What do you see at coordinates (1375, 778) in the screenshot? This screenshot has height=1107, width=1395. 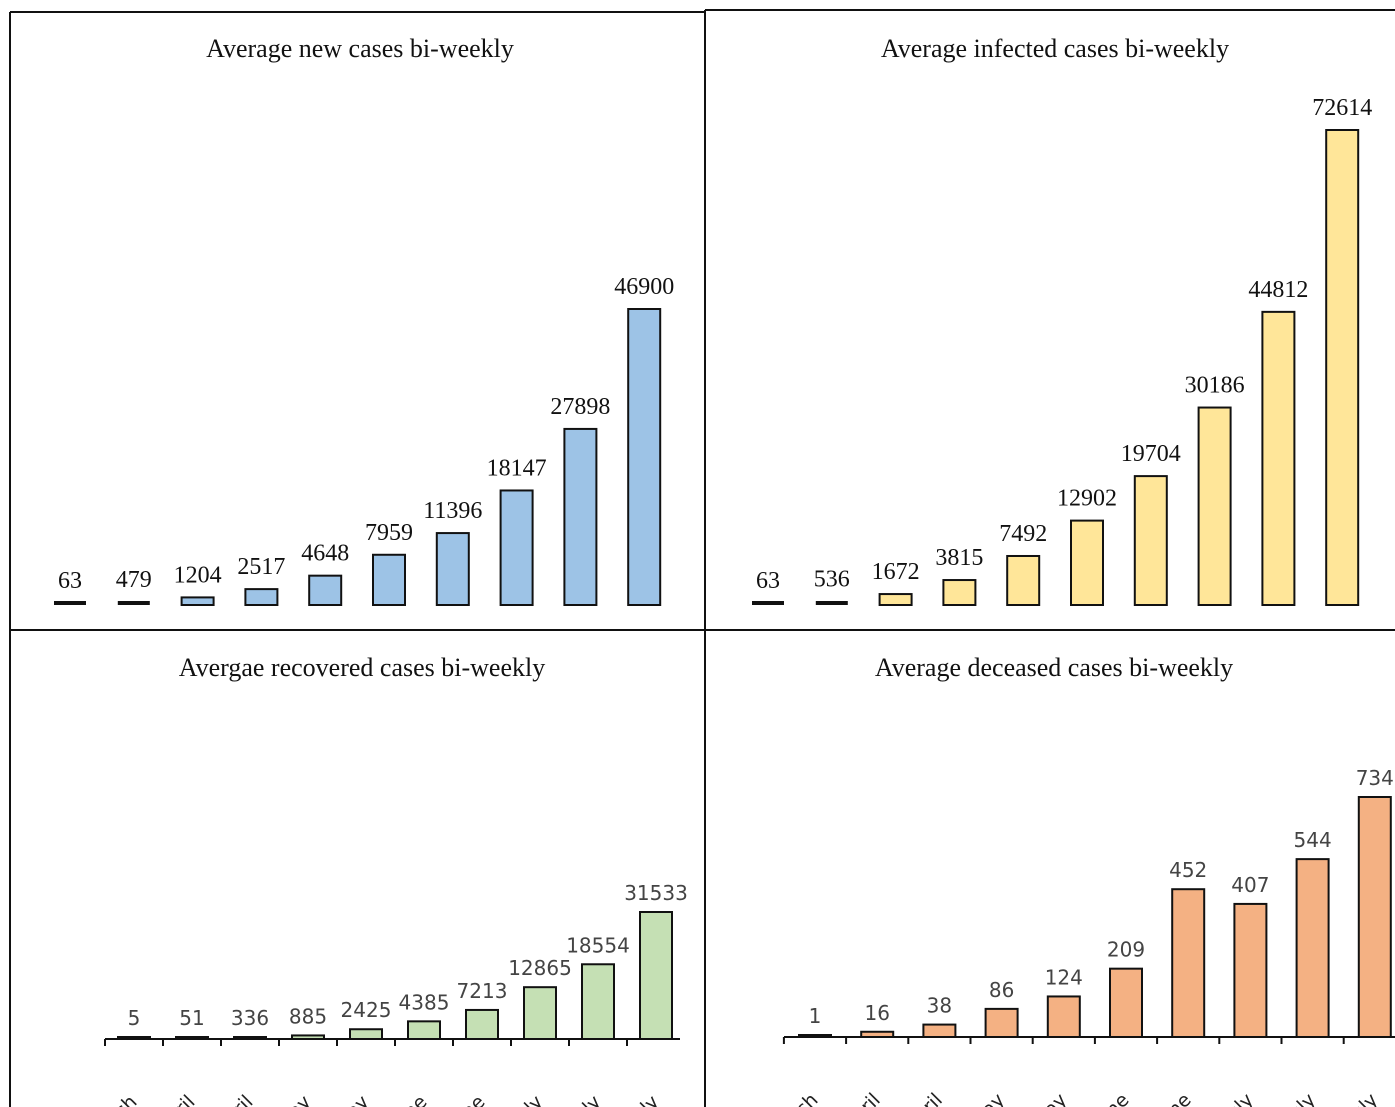 I see `data-label: 734` at bounding box center [1375, 778].